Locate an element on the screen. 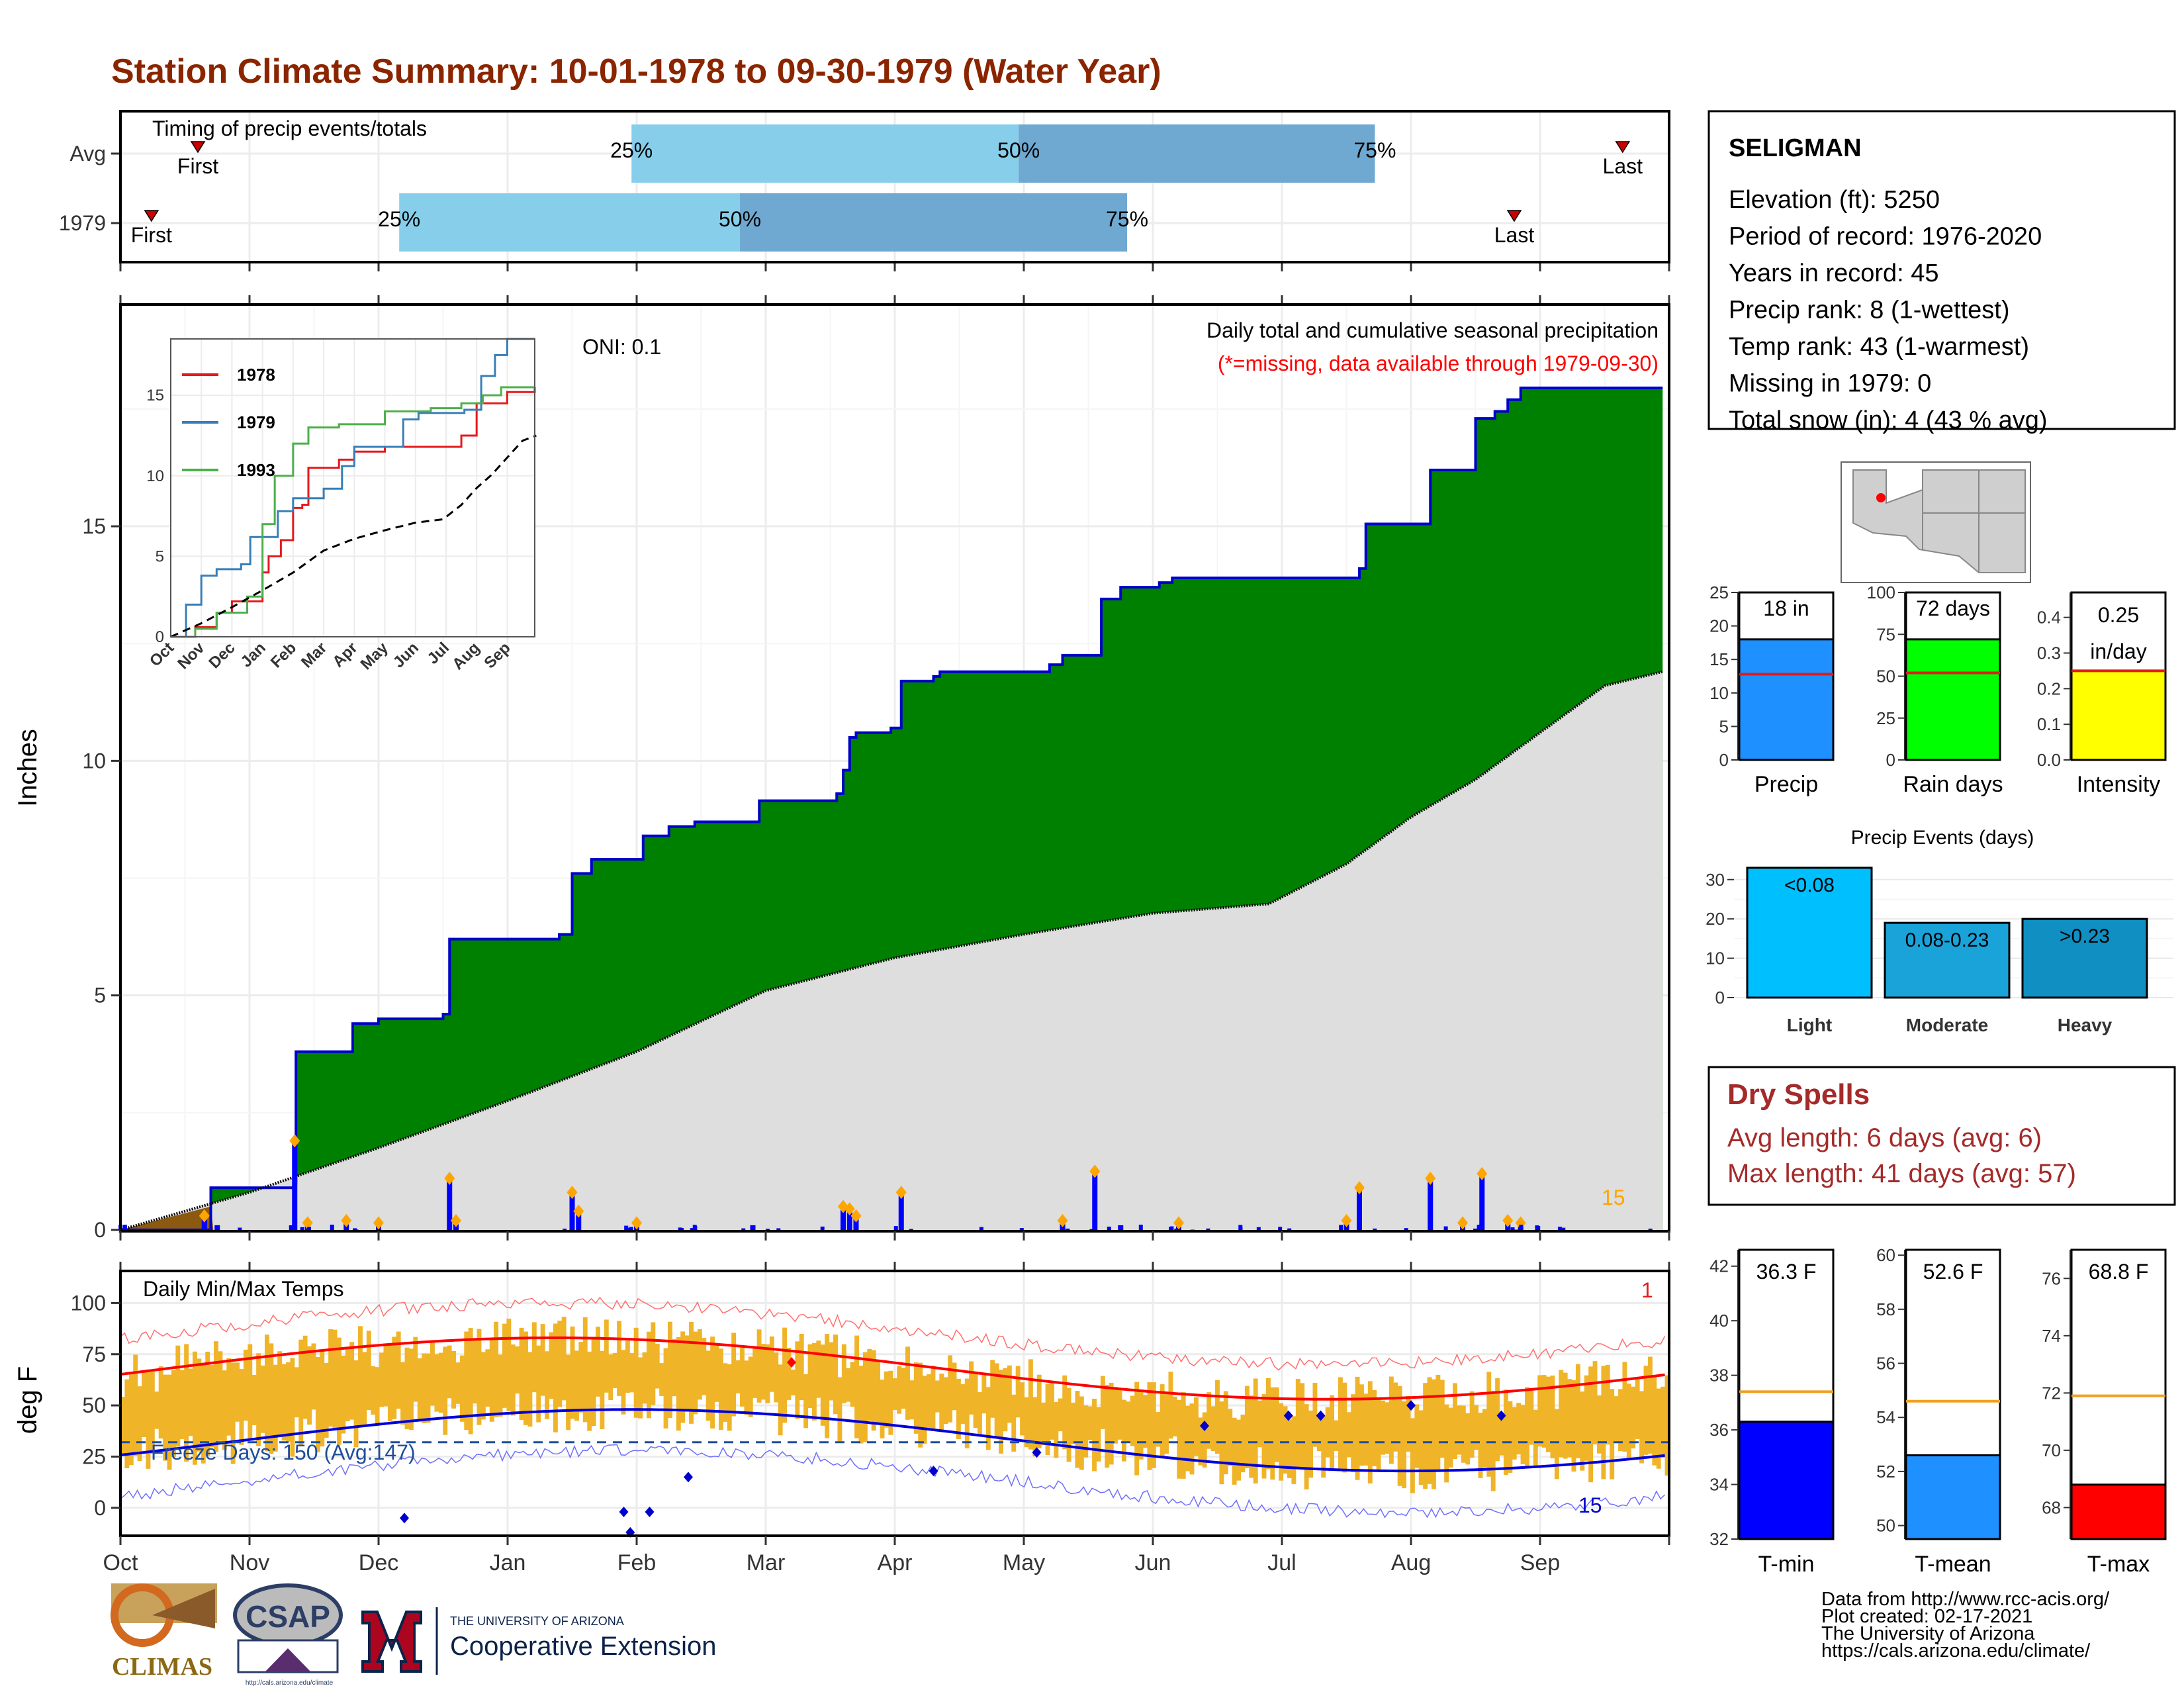 The width and height of the screenshot is (2184, 1688). record-low-marker is located at coordinates (1204, 1426).